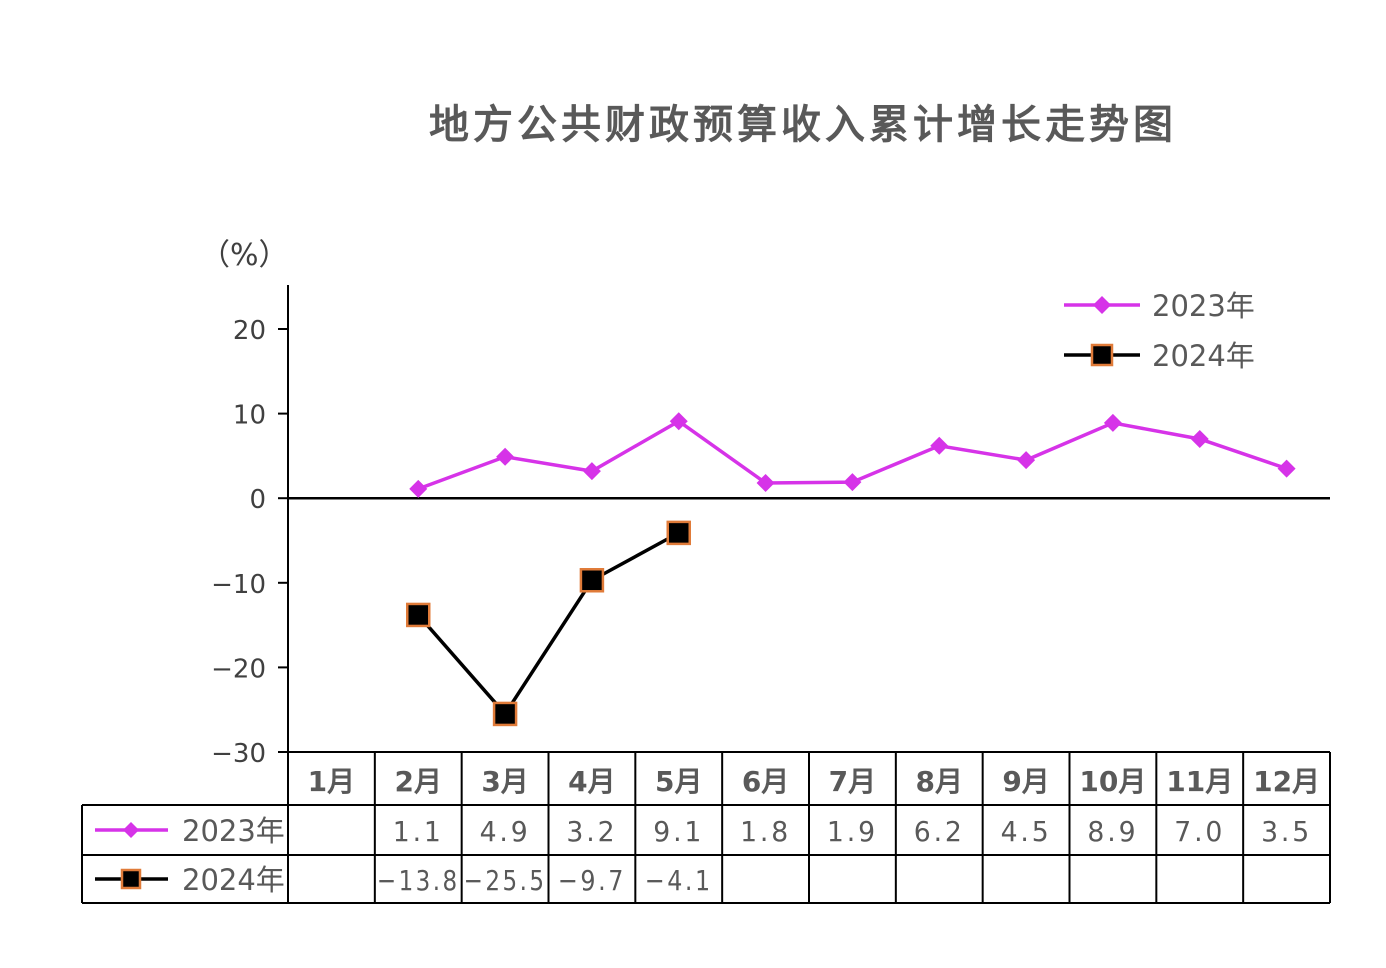 Image resolution: width=1386 pixels, height=968 pixels. What do you see at coordinates (679, 880) in the screenshot?
I see `series-2024-data-label: −4.1` at bounding box center [679, 880].